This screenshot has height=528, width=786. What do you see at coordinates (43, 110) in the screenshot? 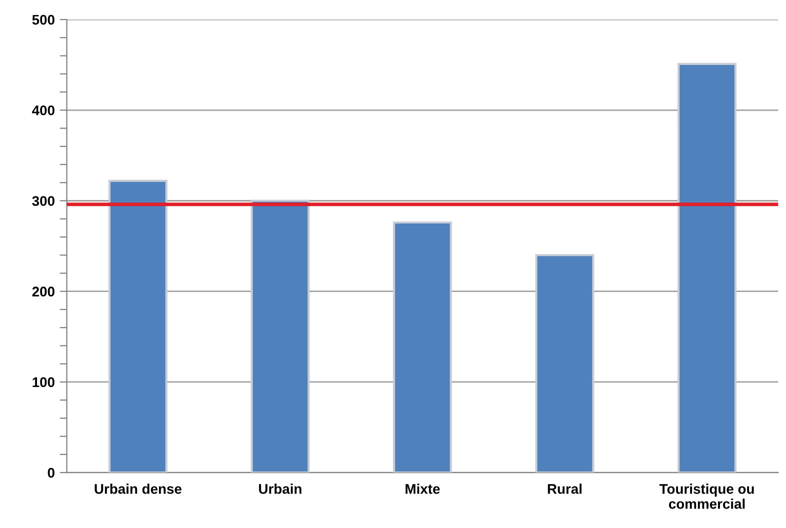
I see `y-tick-label: 400` at bounding box center [43, 110].